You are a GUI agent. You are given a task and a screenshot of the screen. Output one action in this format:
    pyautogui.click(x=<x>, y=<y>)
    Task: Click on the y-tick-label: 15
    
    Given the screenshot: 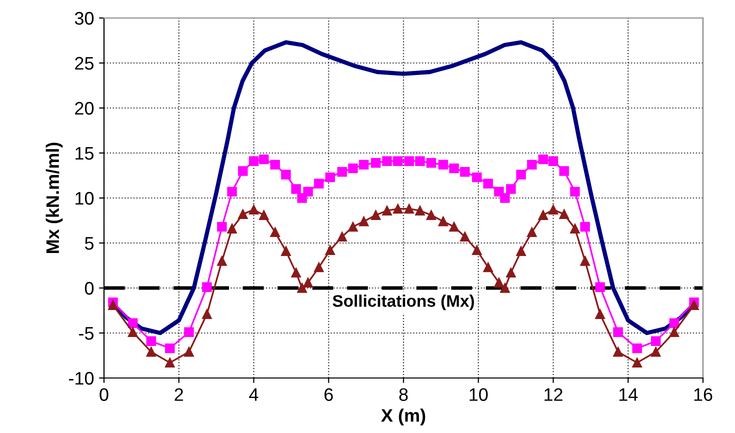 What is the action you would take?
    pyautogui.click(x=85, y=153)
    